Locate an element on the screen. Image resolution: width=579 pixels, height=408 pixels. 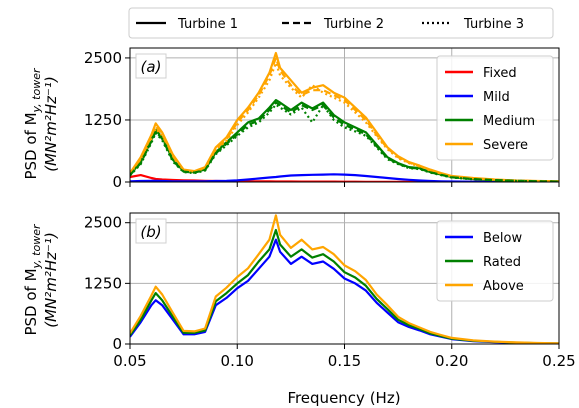
legend-label-severe: Severe is located at coordinates (505, 145).